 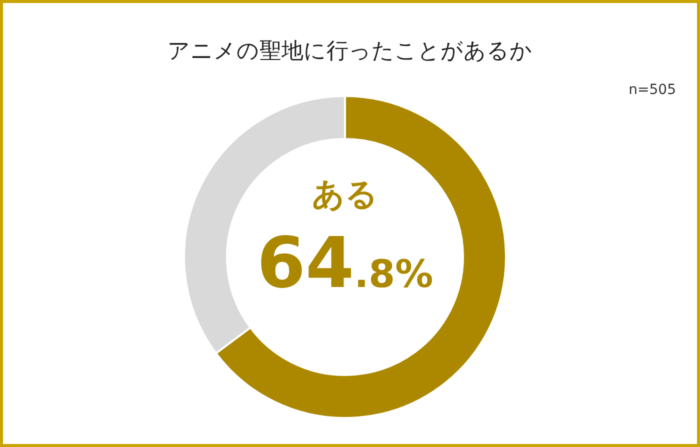 I want to click on data-label: 64.8%, so click(x=345, y=263).